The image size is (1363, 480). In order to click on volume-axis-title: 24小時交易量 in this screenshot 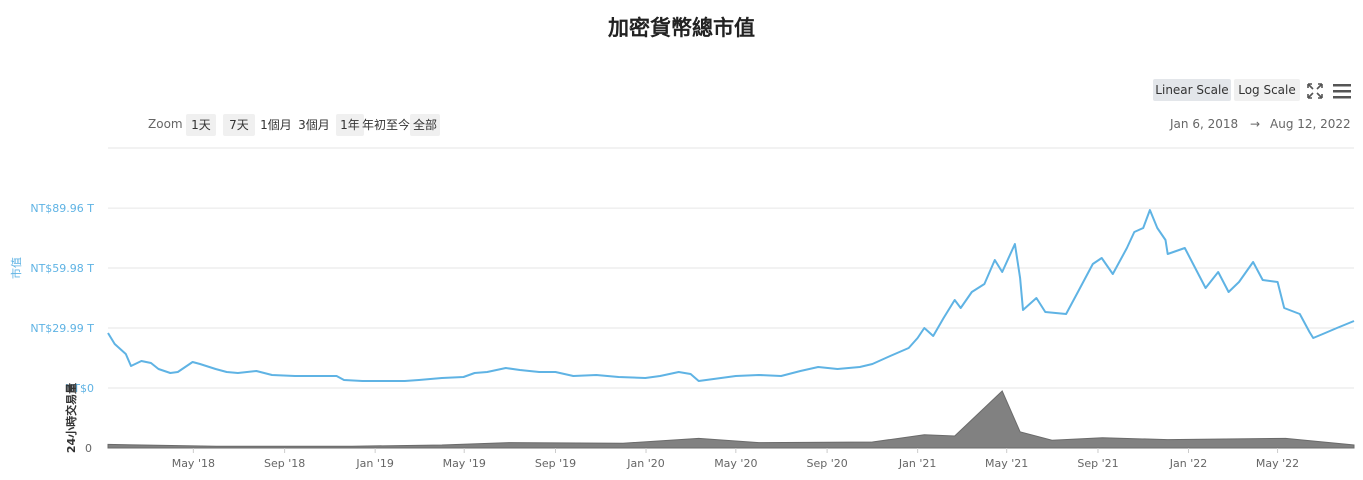, I will do `click(71, 418)`.